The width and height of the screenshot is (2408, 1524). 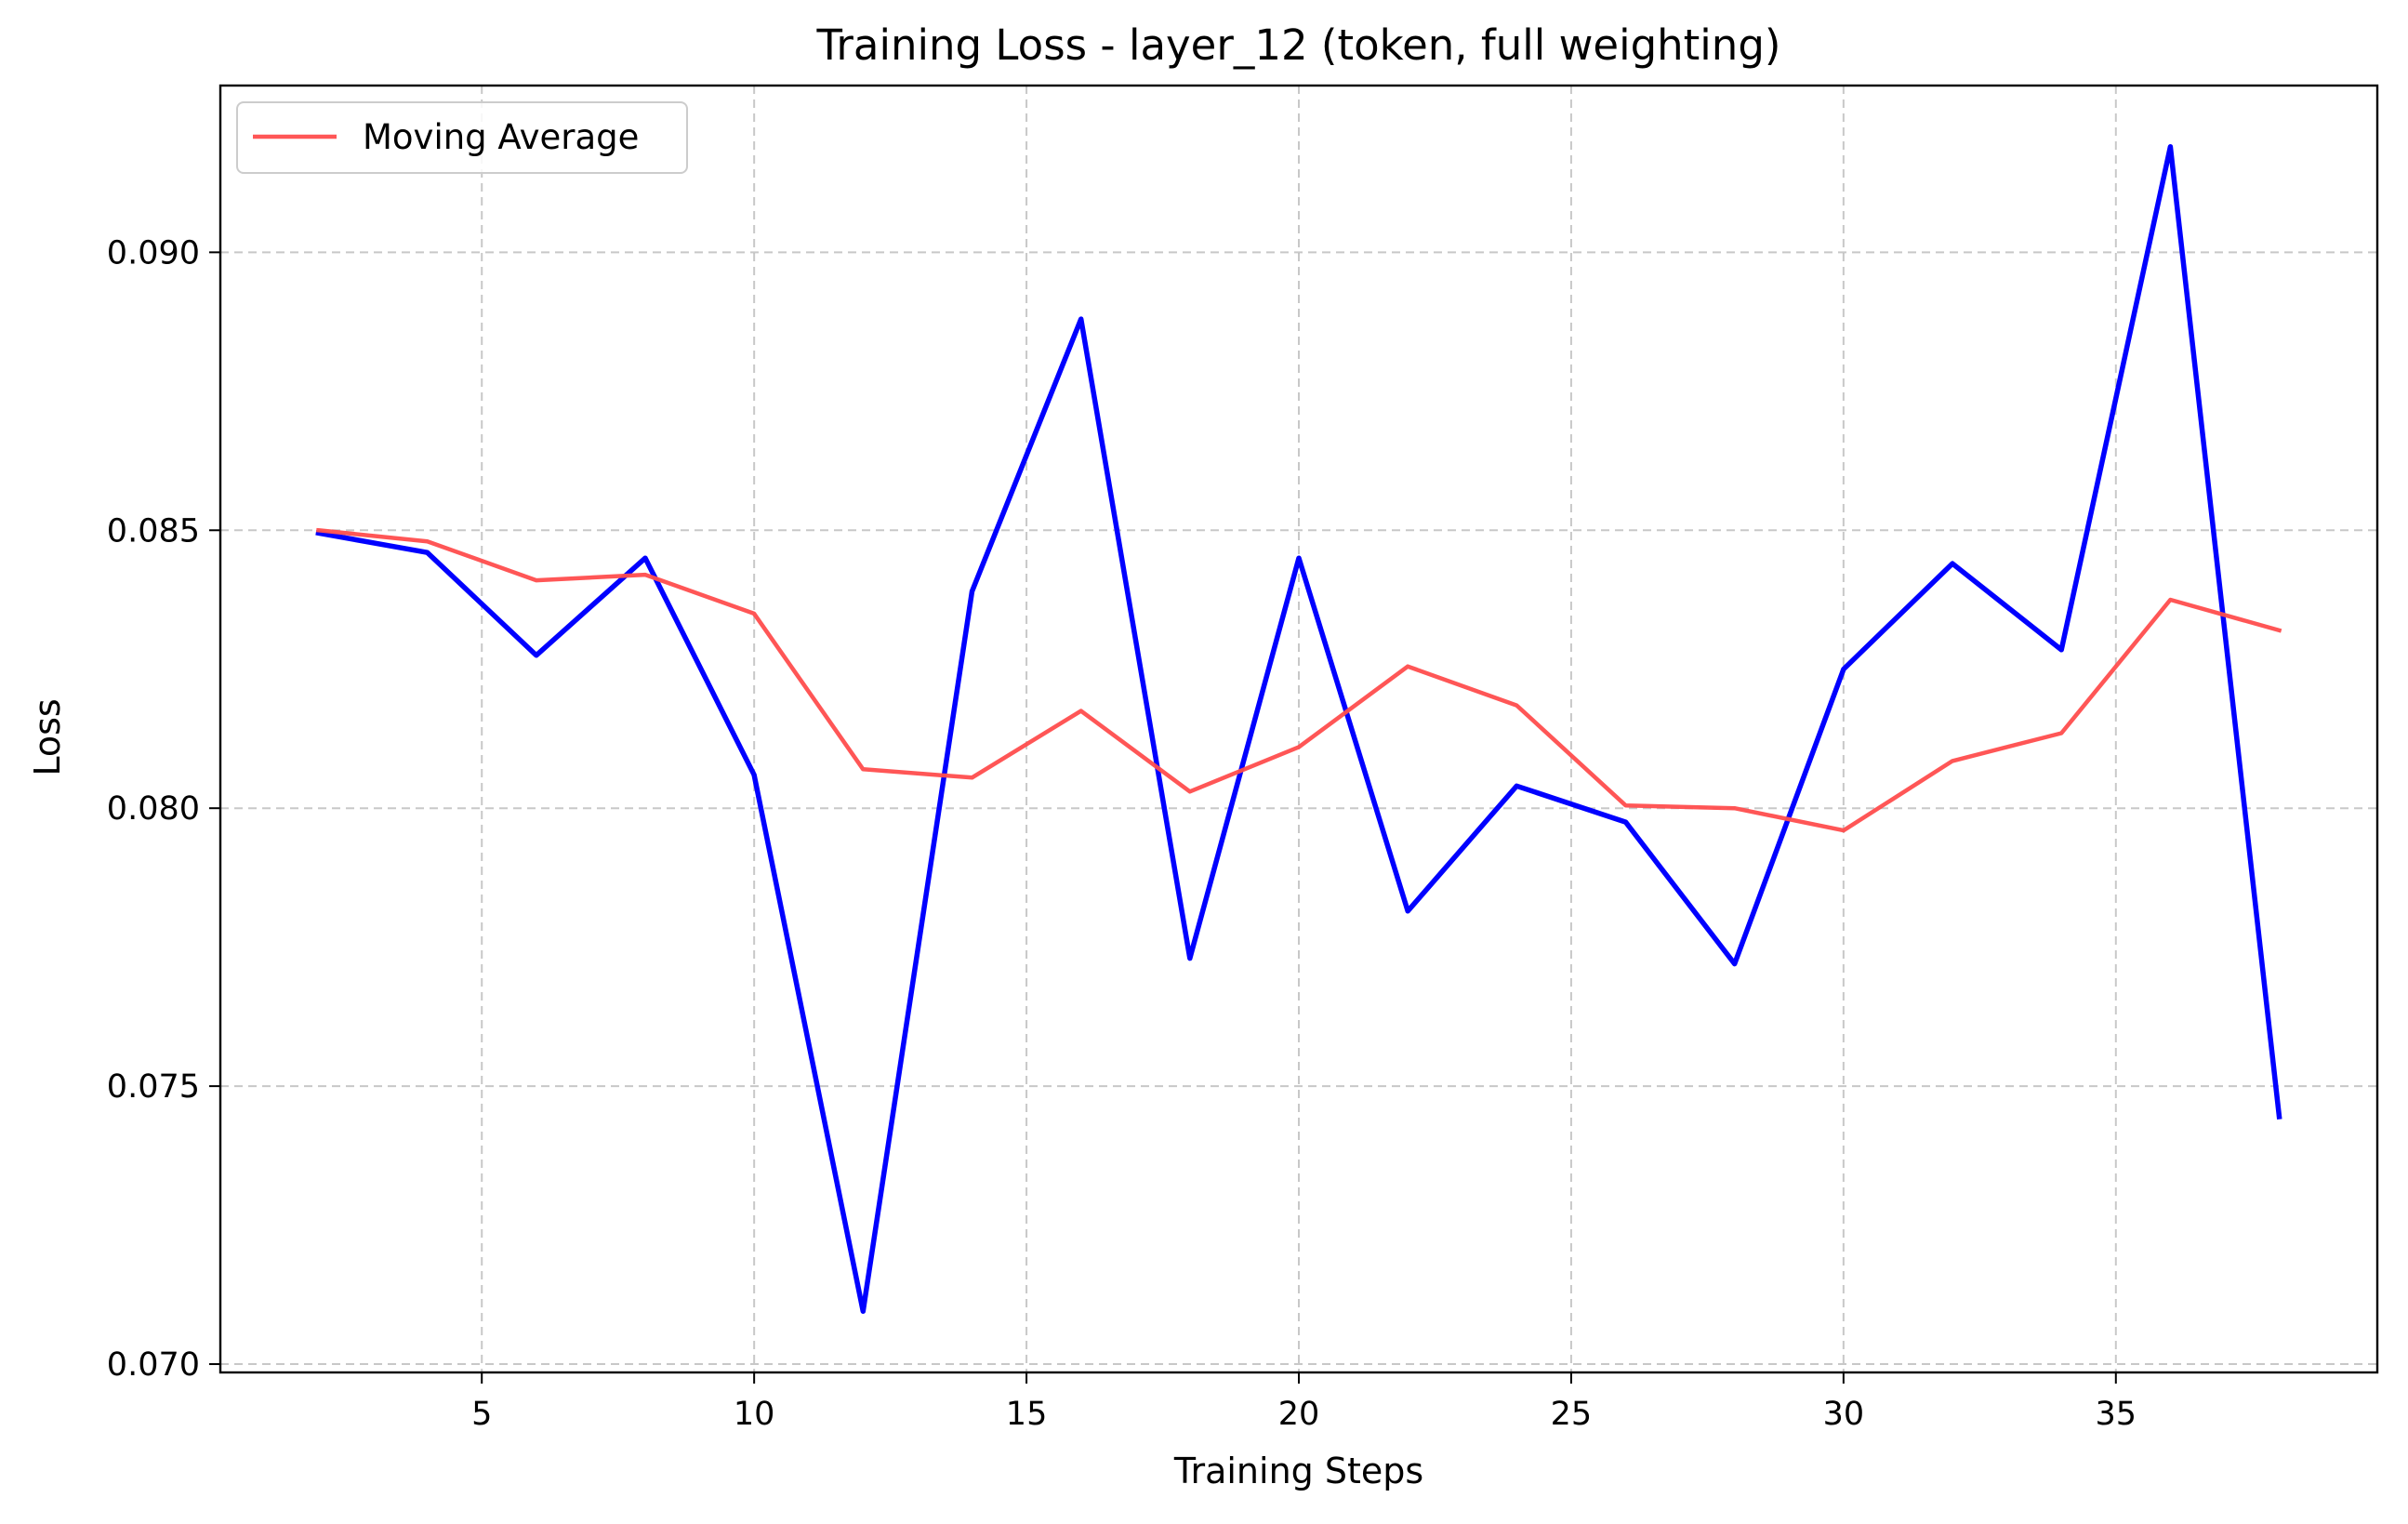 What do you see at coordinates (1299, 1414) in the screenshot?
I see `x-tick-label: 20` at bounding box center [1299, 1414].